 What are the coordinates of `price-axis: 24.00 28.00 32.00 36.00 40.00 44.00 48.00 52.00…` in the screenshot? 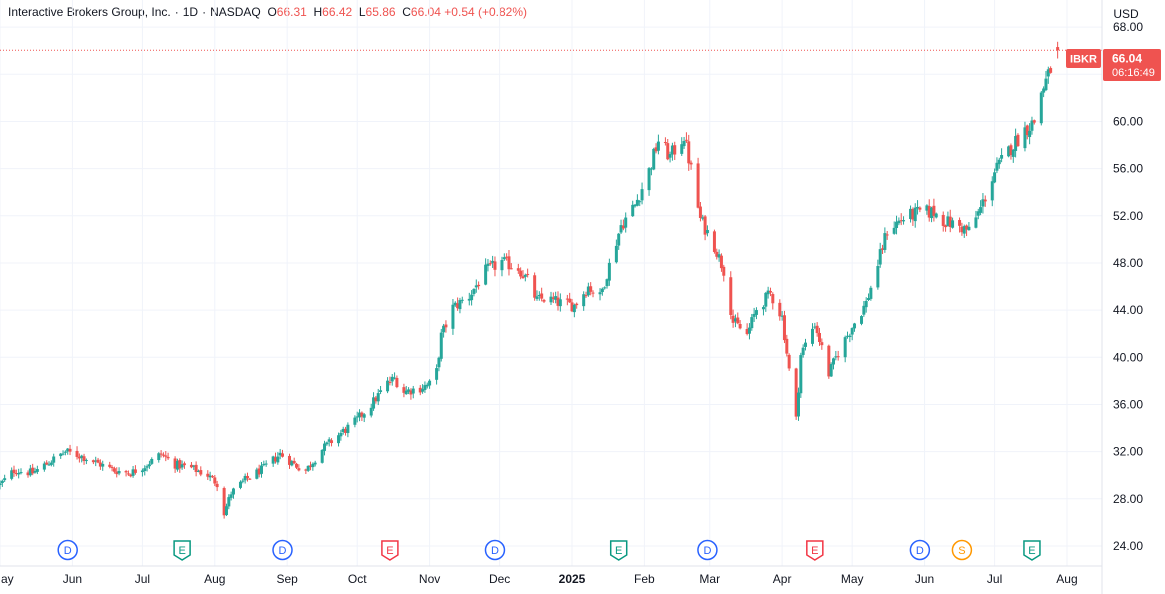 It's located at (1128, 286).